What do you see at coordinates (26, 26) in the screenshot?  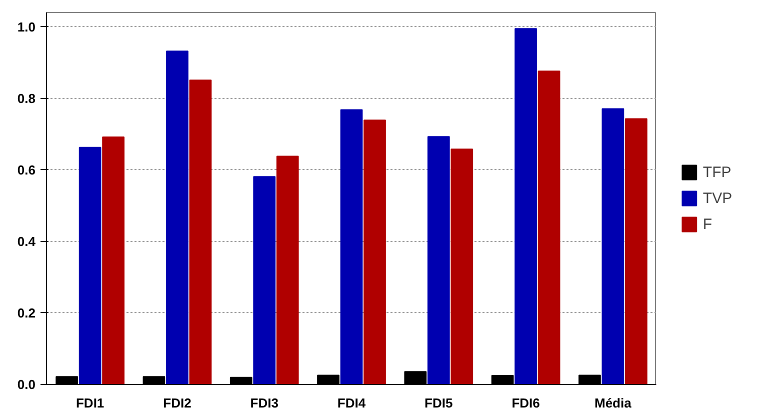 I see `y-tick-label: 1.0` at bounding box center [26, 26].